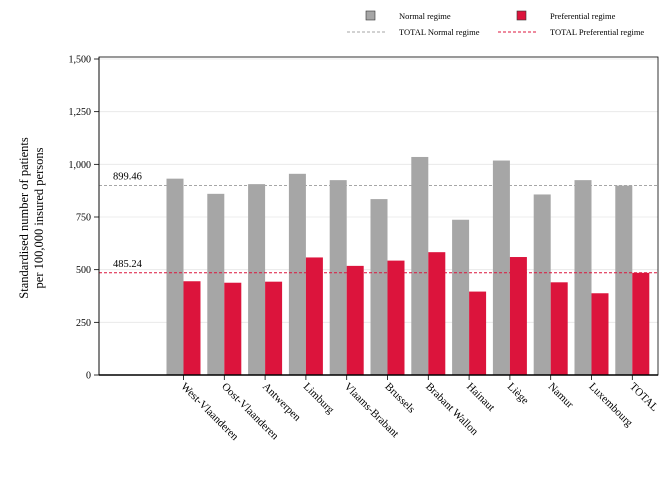 This screenshot has height=480, width=672. I want to click on reference-line-label-1: 485.24, so click(128, 264).